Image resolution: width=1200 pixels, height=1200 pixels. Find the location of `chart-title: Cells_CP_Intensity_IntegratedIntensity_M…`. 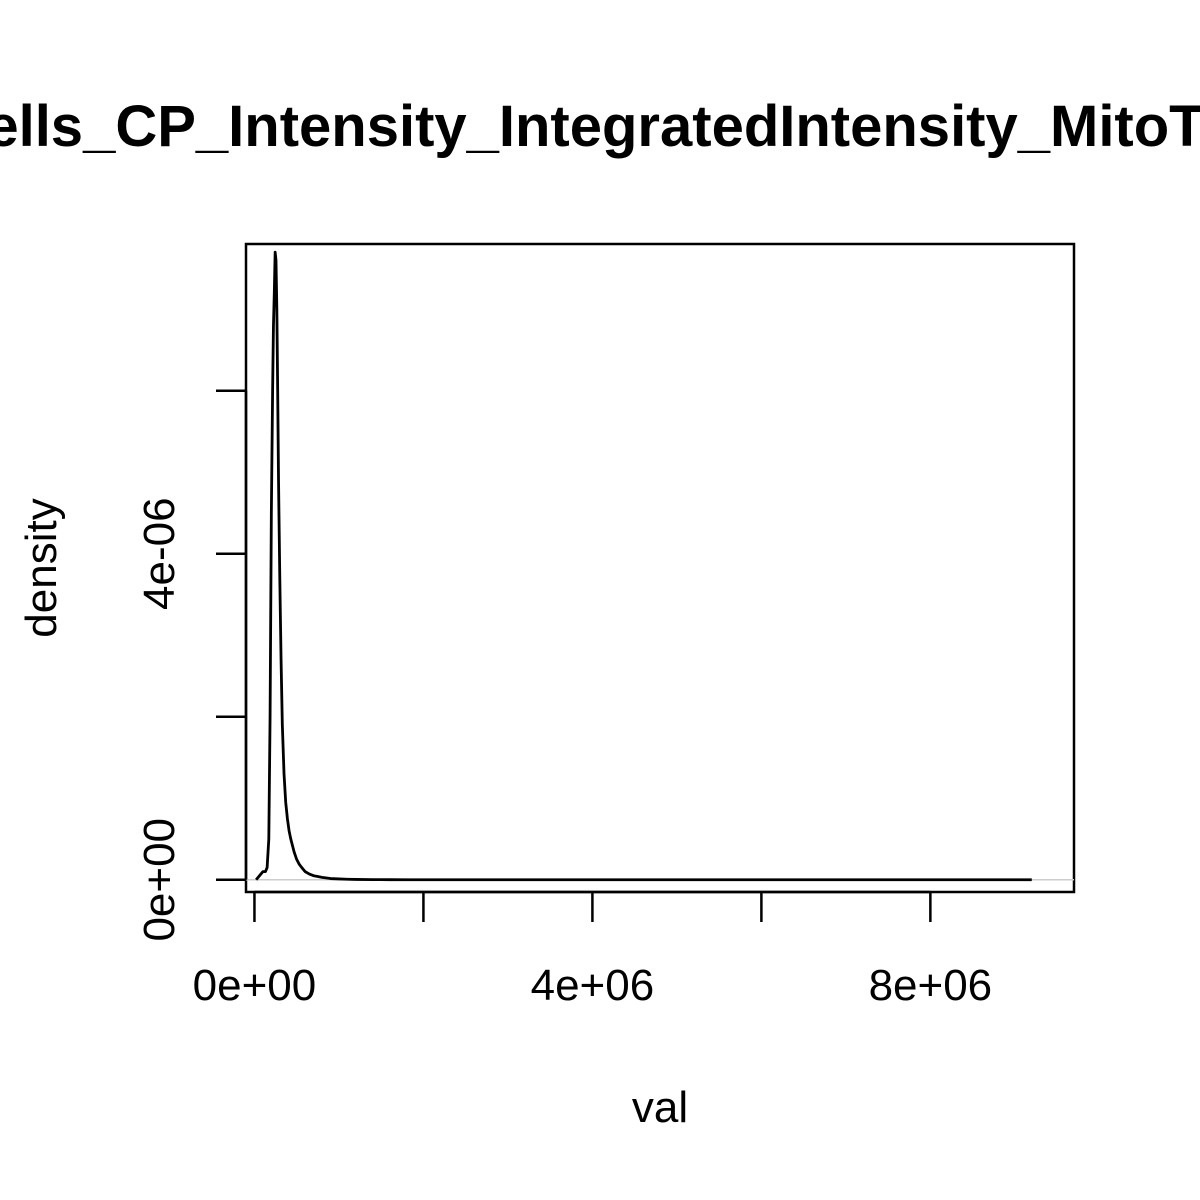

chart-title: Cells_CP_Intensity_IntegratedIntensity_M… is located at coordinates (600, 126).